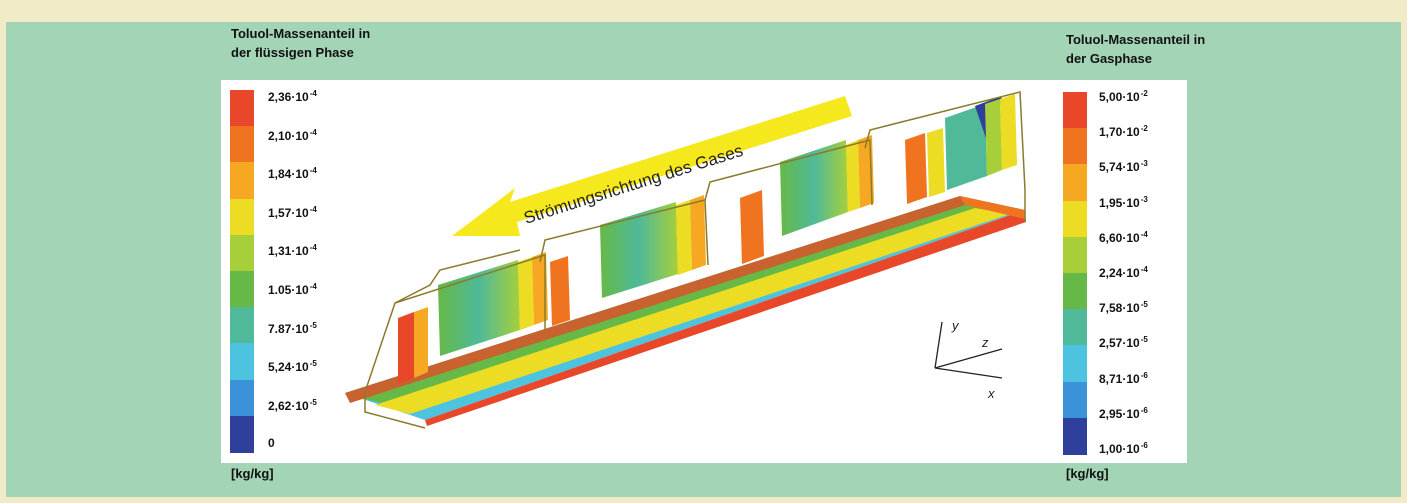  What do you see at coordinates (292, 174) in the screenshot?
I see `left-legend-scale-label: 1,84·10⁻⁴` at bounding box center [292, 174].